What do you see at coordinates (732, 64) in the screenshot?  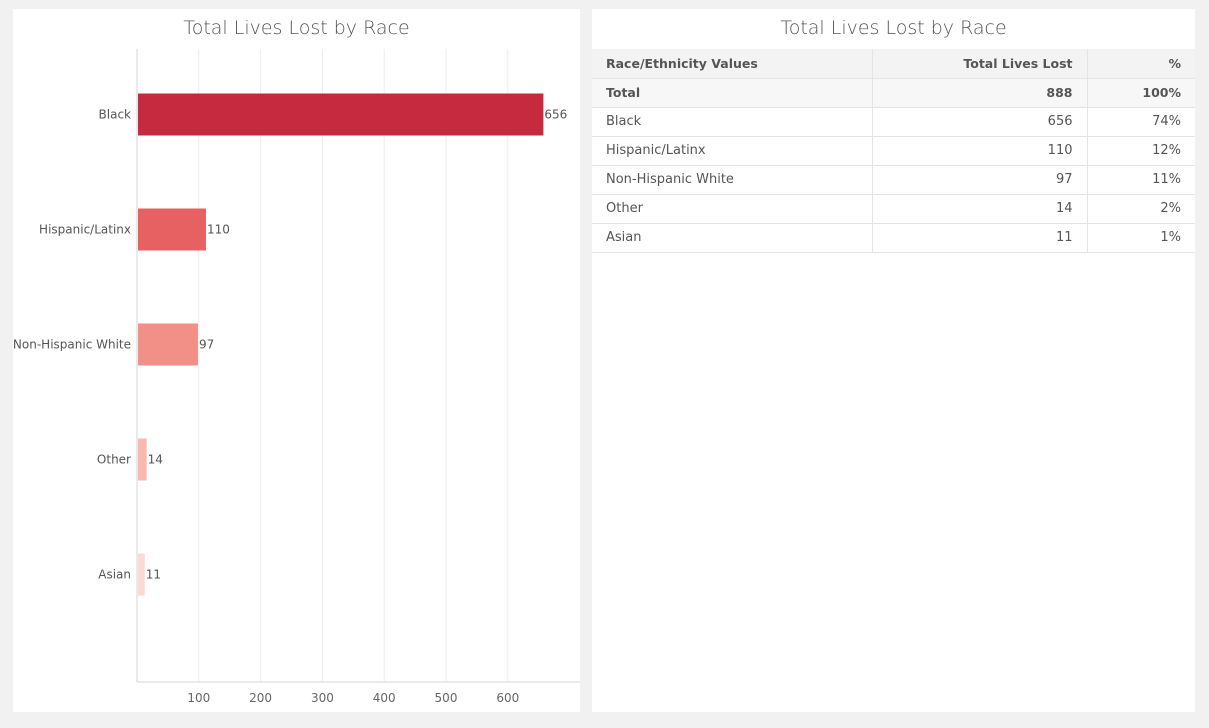 I see `header-race: Race/Ethnicity Values` at bounding box center [732, 64].